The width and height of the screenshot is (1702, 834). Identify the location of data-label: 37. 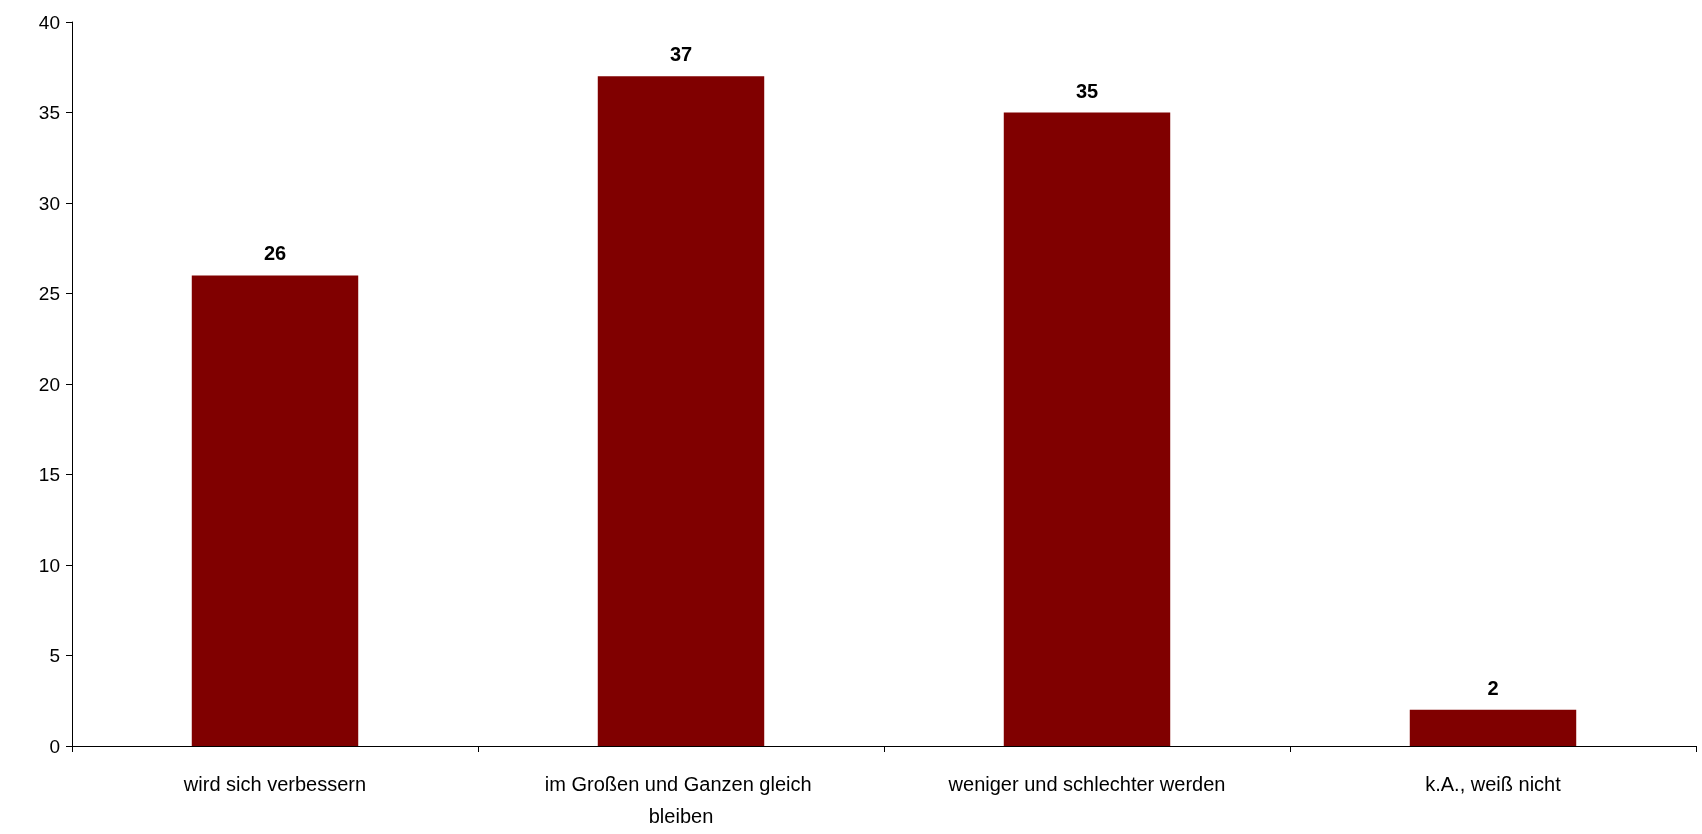
(681, 54).